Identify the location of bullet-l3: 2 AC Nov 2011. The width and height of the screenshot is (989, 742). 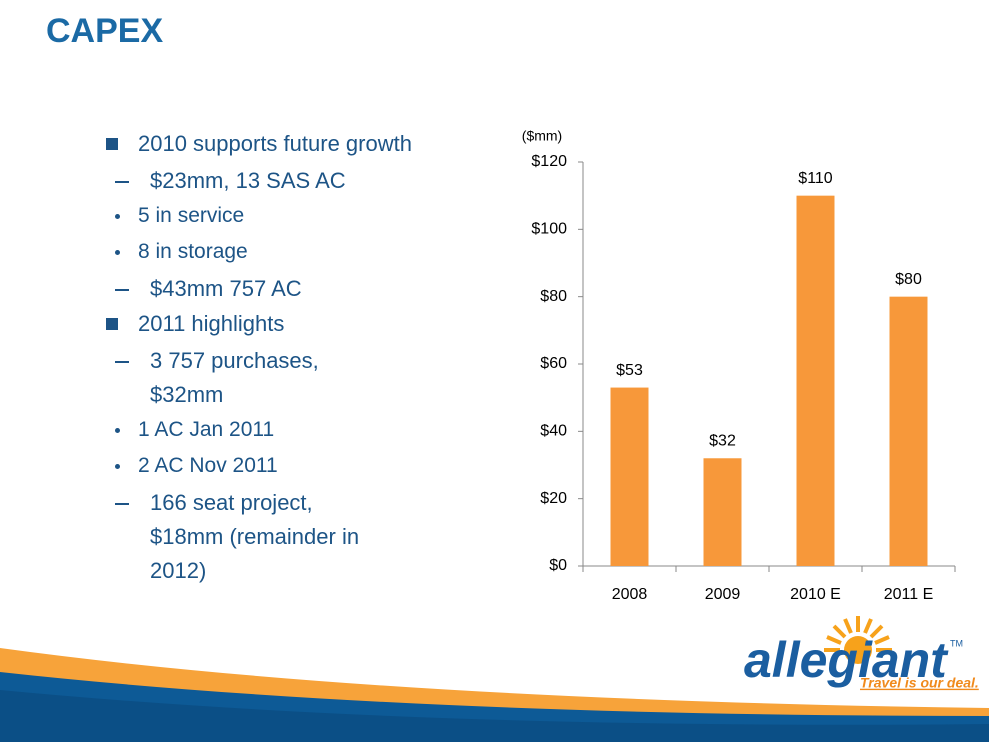
(290, 466).